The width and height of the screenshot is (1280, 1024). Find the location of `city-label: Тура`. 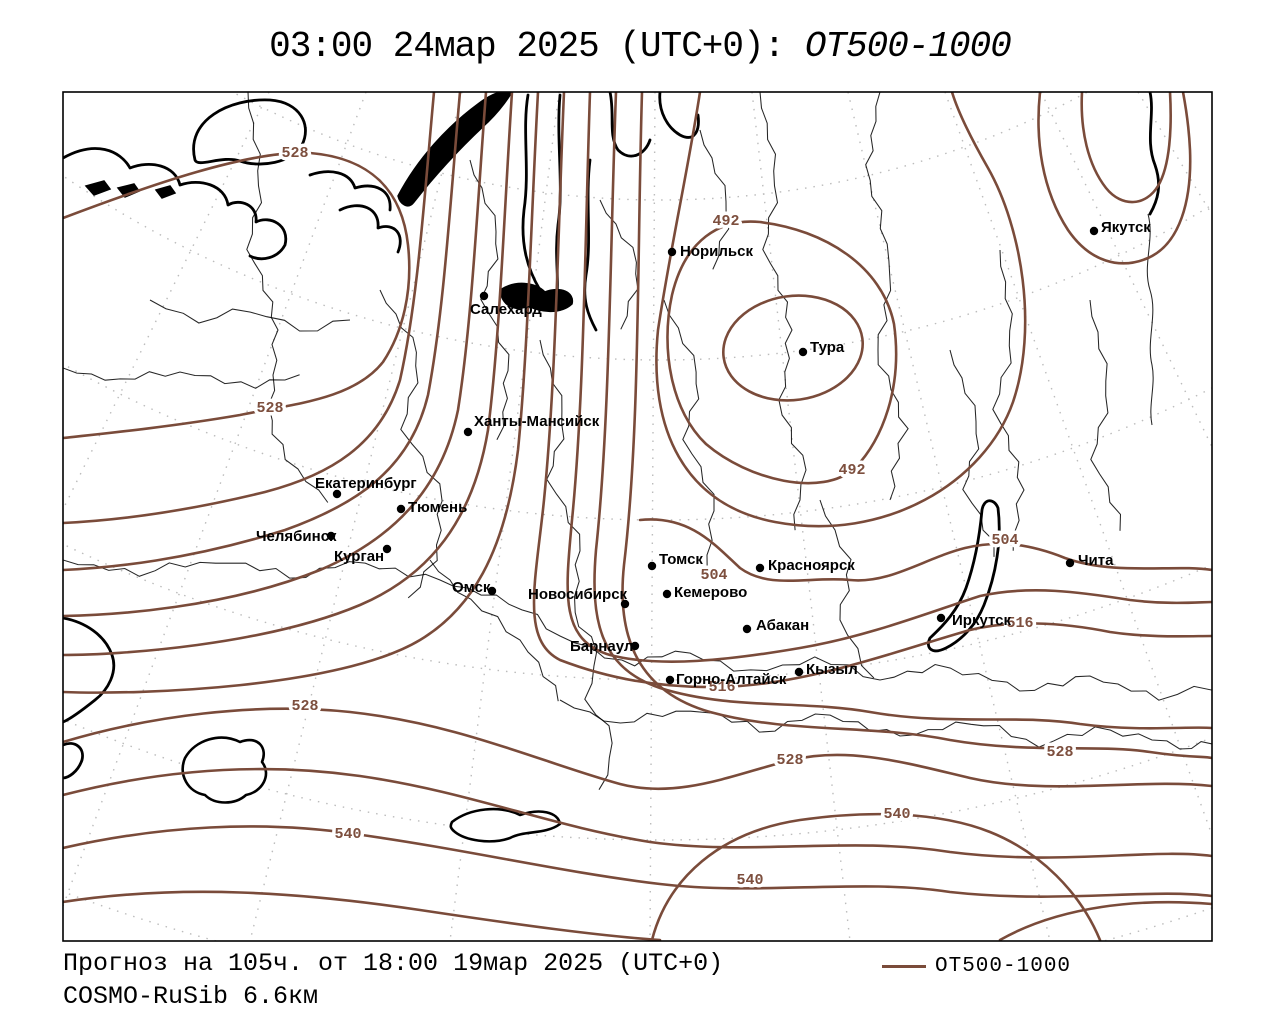

city-label: Тура is located at coordinates (827, 347).